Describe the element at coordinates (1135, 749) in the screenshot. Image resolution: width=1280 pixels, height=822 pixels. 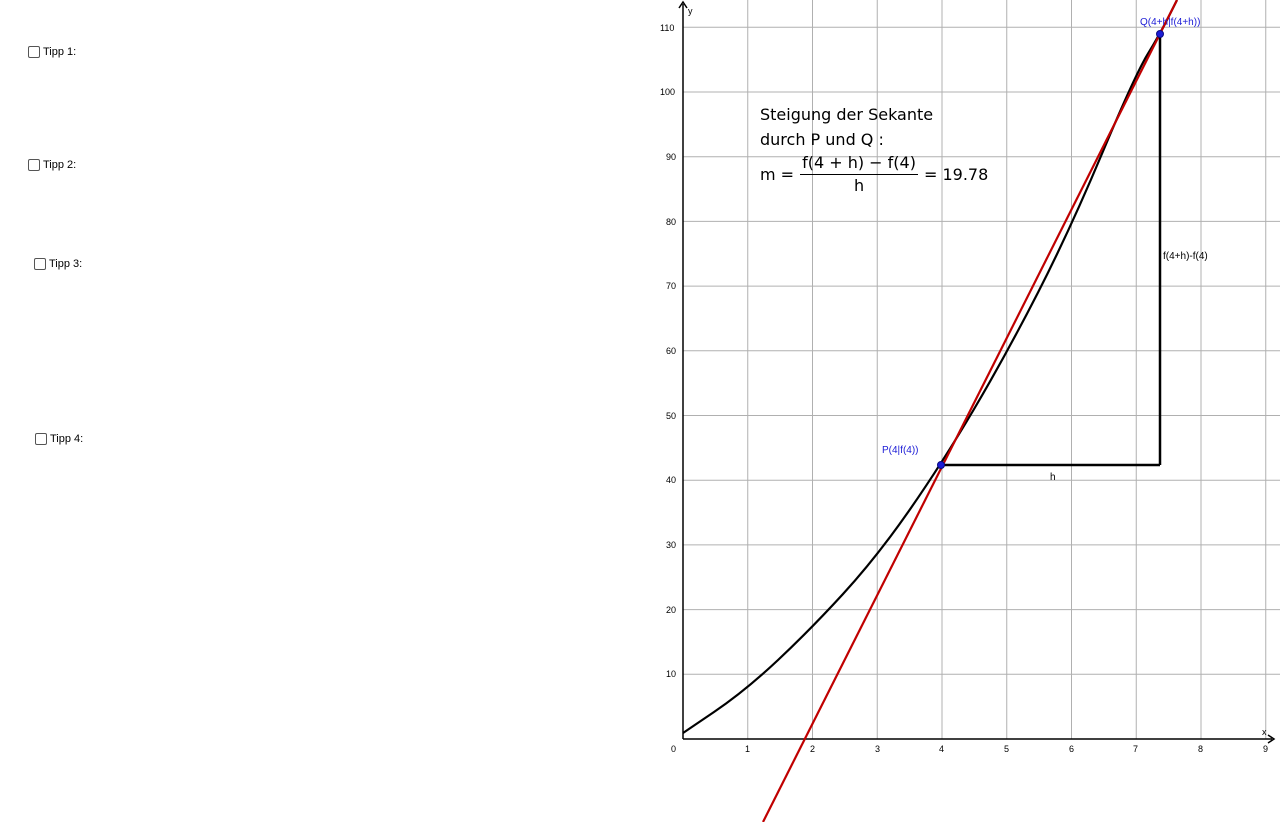
I see `x-tick-label: 7` at that location.